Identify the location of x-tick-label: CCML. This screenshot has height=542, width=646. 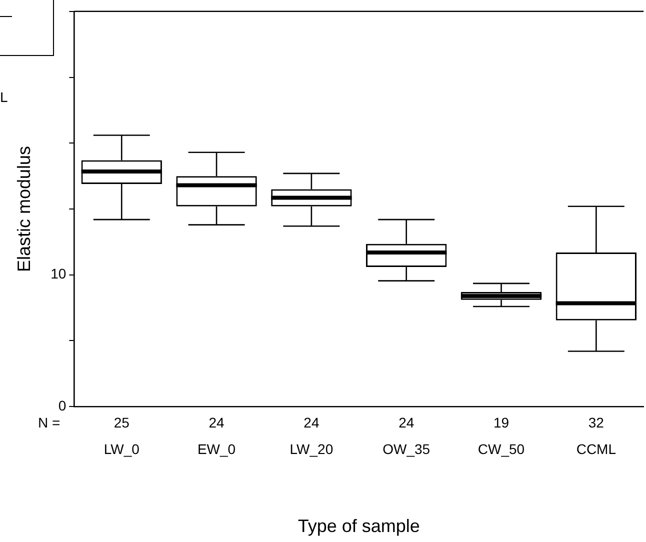
(596, 448).